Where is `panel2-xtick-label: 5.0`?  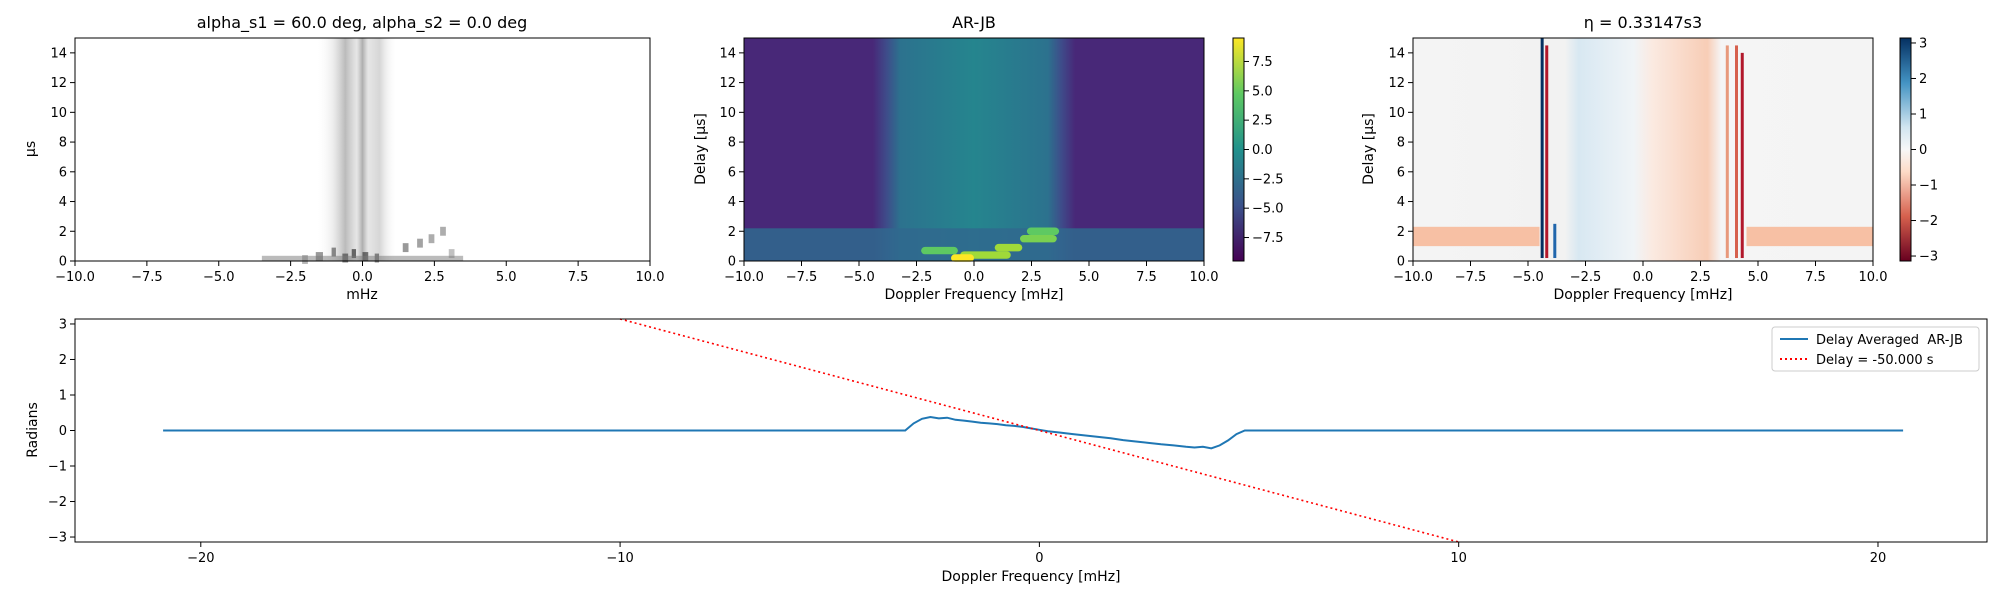
panel2-xtick-label: 5.0 is located at coordinates (1089, 277).